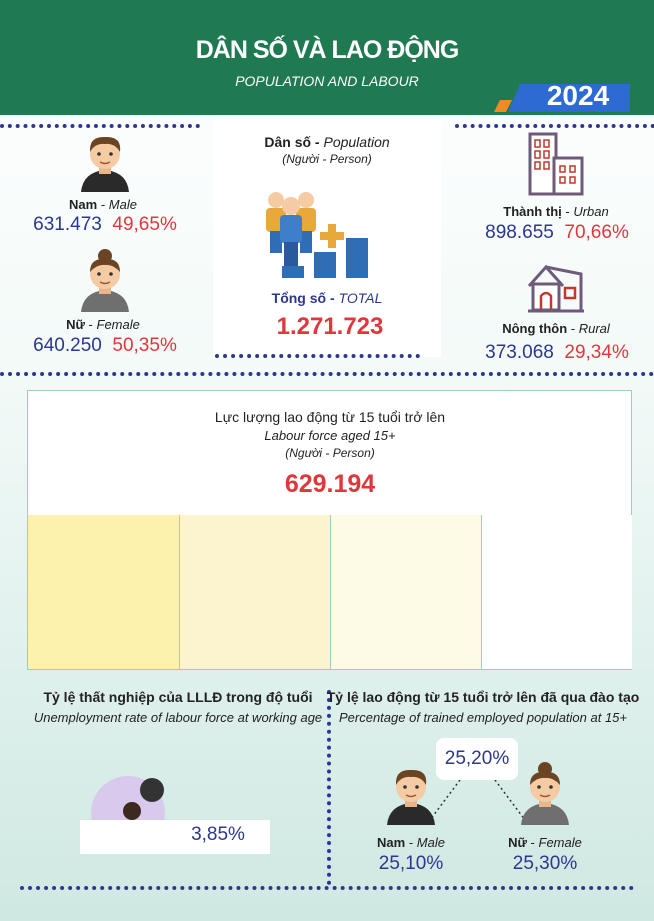 The width and height of the screenshot is (654, 921). I want to click on text: Thành thị, so click(532, 211).